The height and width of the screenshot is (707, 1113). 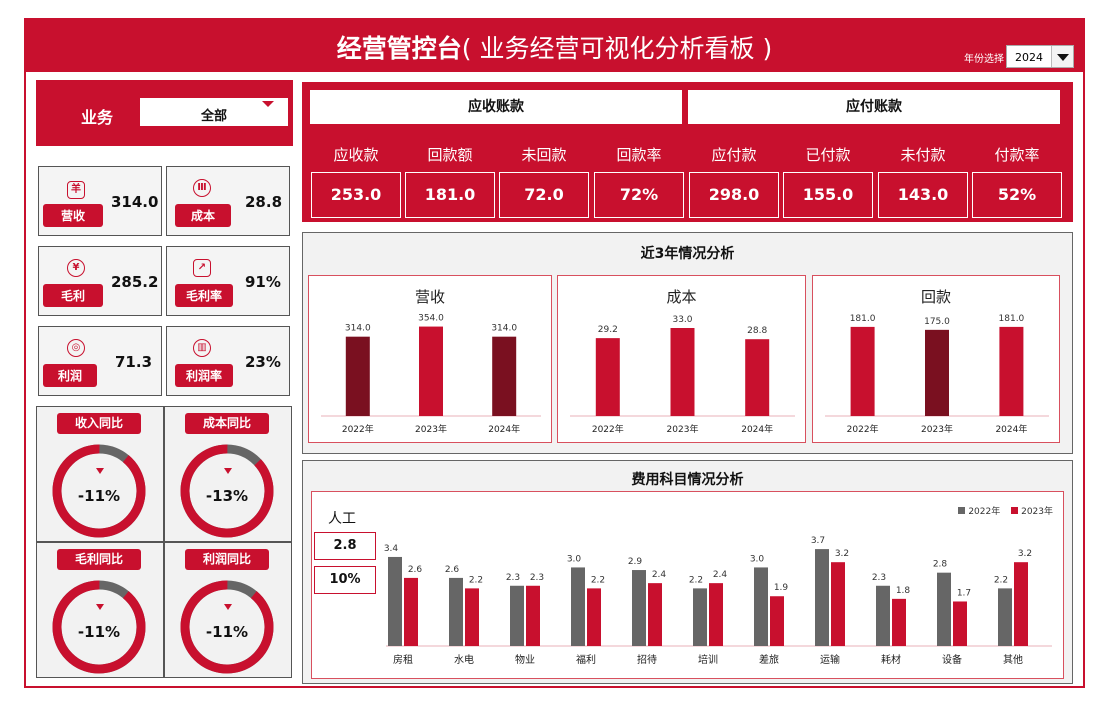 I want to click on business-filter: 业务 全部, so click(x=164, y=113).